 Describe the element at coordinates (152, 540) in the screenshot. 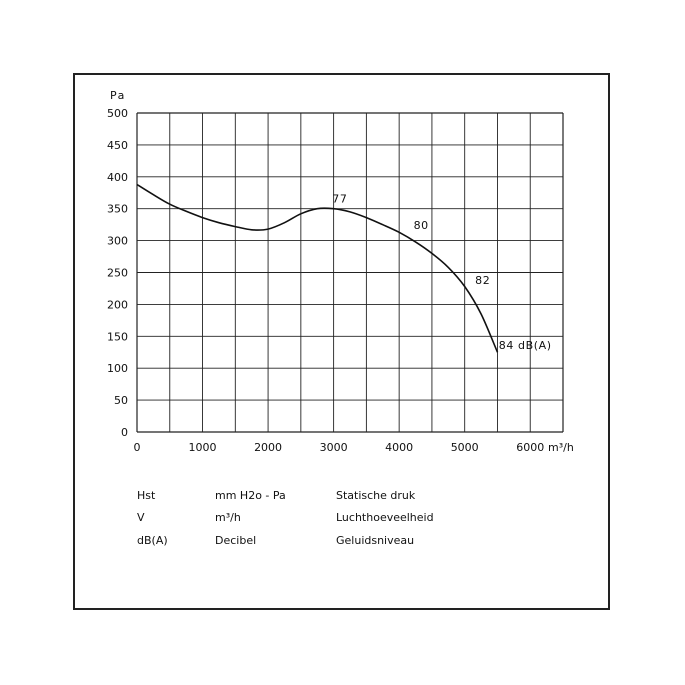

I see `legend-symbol: dB(A)` at that location.